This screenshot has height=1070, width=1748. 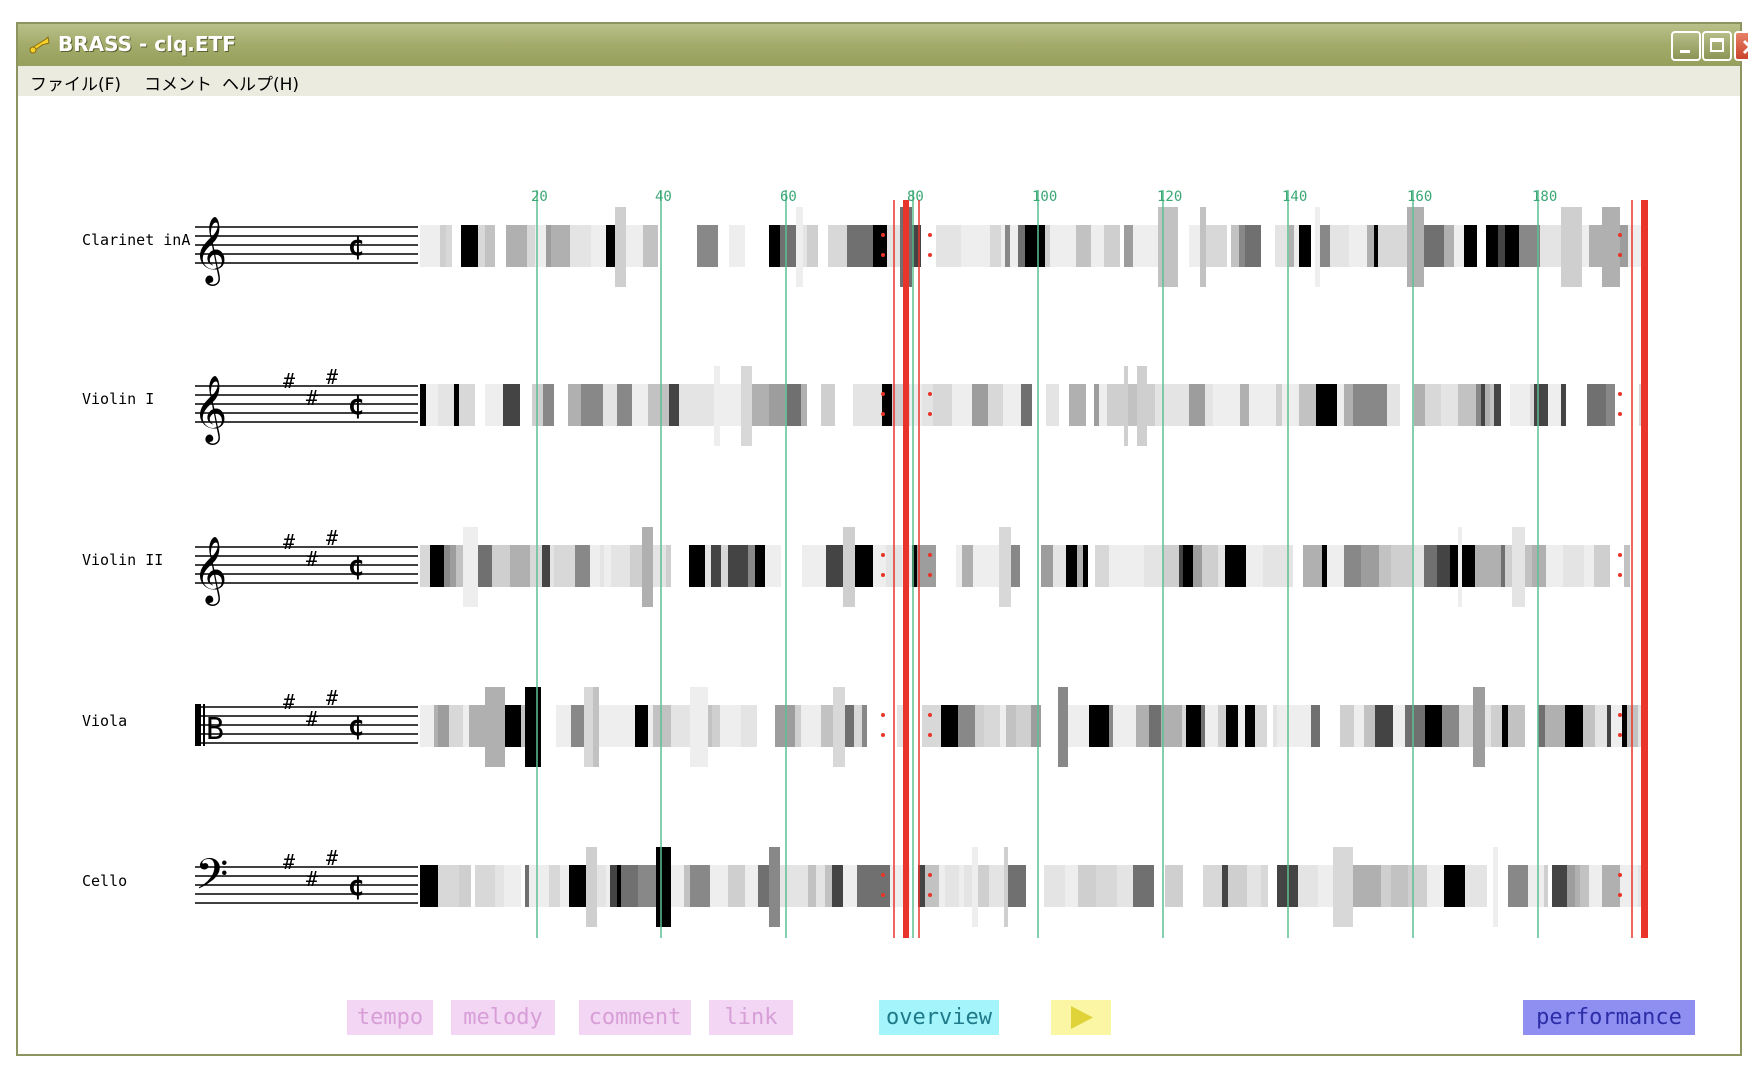 I want to click on cut-time-signature: ¢, so click(x=356, y=725).